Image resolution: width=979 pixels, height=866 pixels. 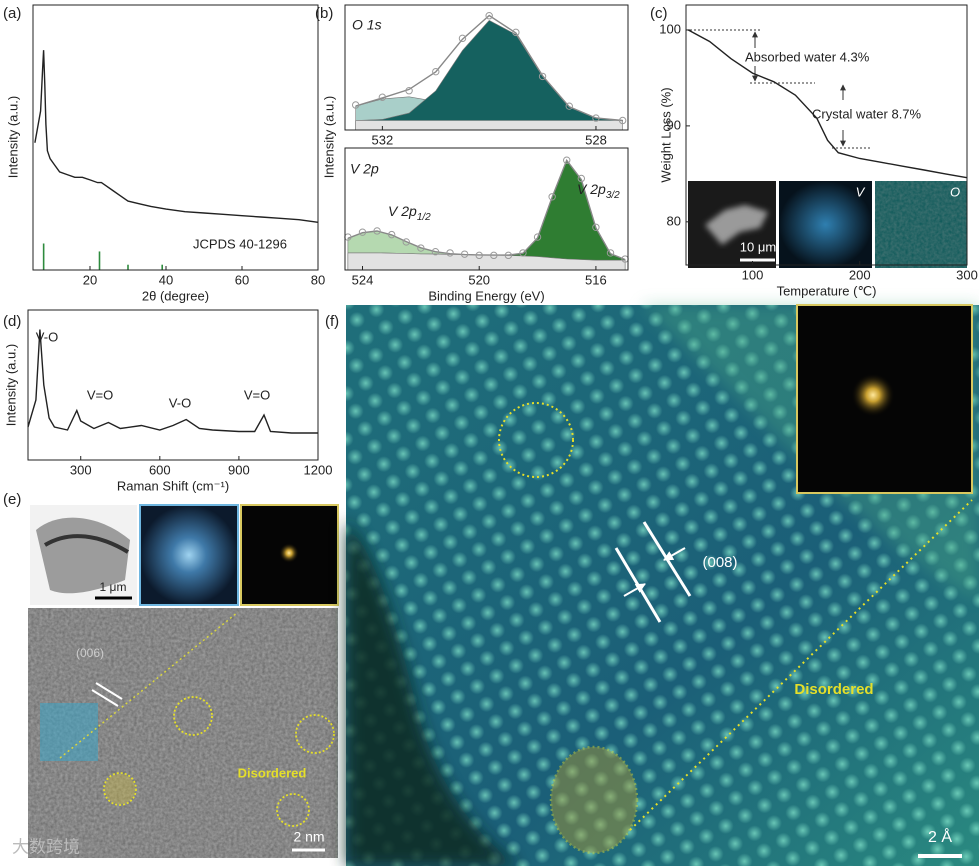 What do you see at coordinates (383, 139) in the screenshot?
I see `x-tick-label: 532` at bounding box center [383, 139].